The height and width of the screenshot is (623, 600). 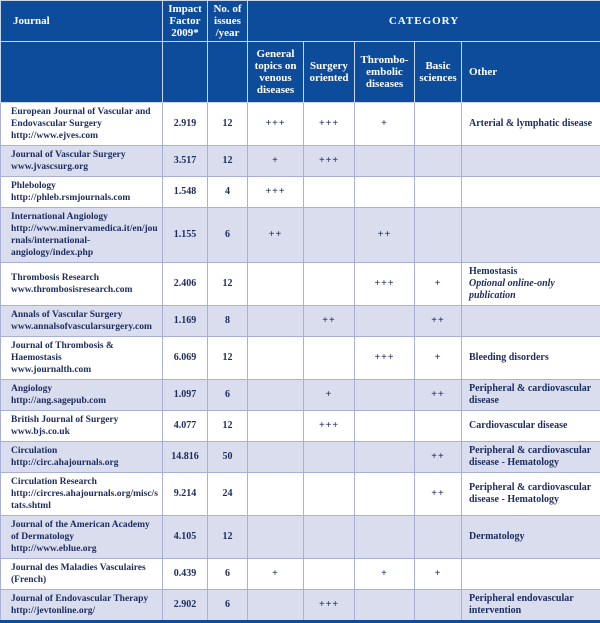 What do you see at coordinates (84, 451) in the screenshot?
I see `journal-name: Circulation` at bounding box center [84, 451].